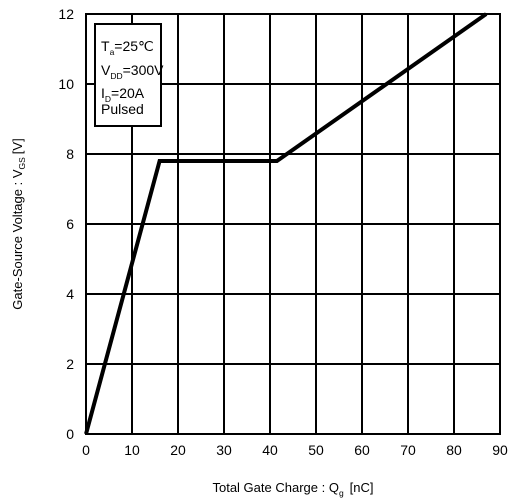  Describe the element at coordinates (70, 294) in the screenshot. I see `y-tick-label: 4` at that location.